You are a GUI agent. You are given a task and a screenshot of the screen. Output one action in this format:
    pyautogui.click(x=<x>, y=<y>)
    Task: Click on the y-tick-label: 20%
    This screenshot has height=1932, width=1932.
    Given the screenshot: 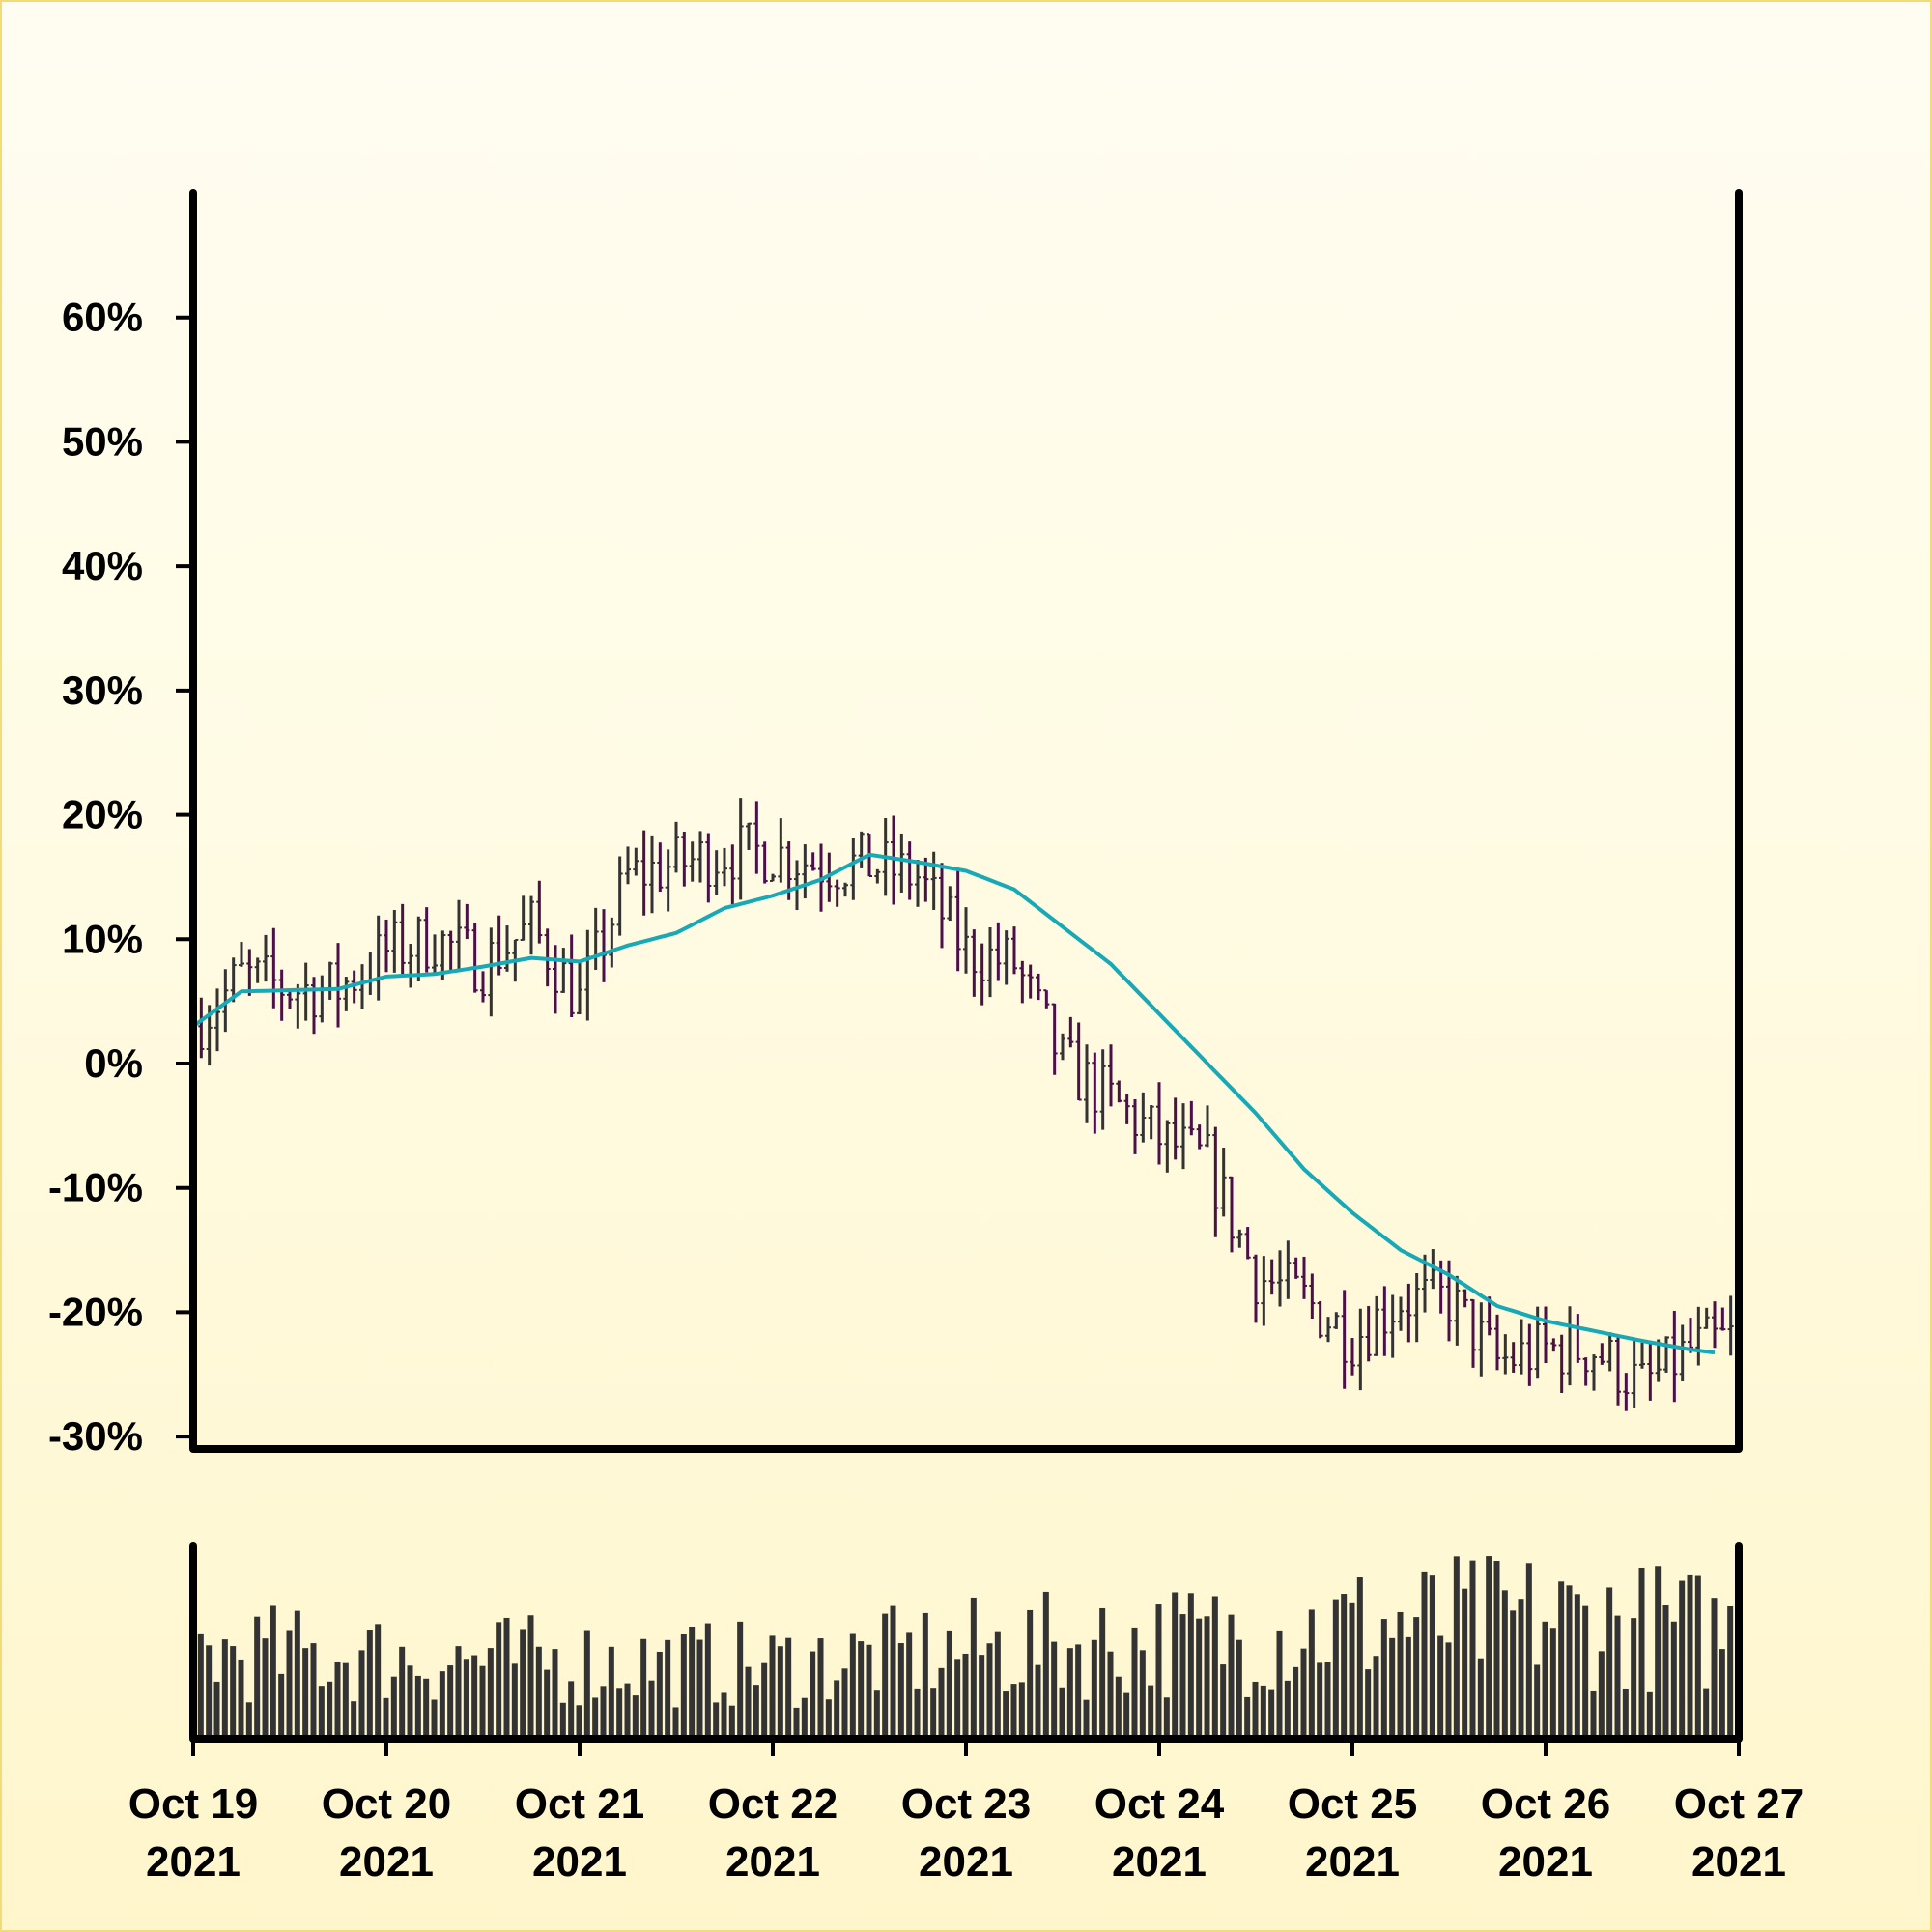 What is the action you would take?
    pyautogui.click(x=102, y=815)
    